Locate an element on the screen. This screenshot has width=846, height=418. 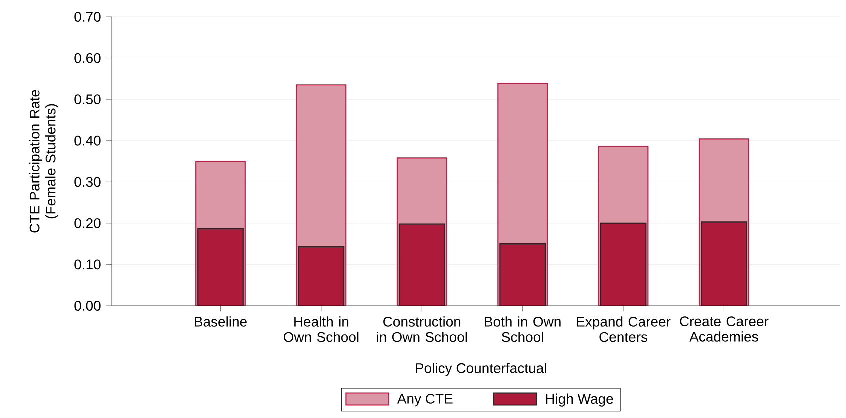
x-tick-label: Construction in Own School is located at coordinates (422, 329).